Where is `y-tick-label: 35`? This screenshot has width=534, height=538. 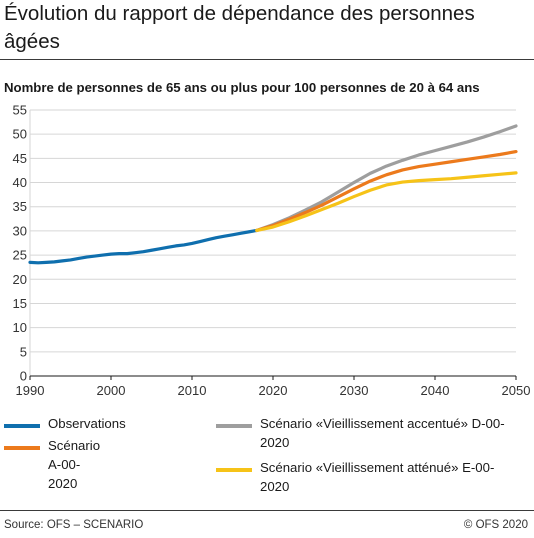
y-tick-label: 35 is located at coordinates (20, 206).